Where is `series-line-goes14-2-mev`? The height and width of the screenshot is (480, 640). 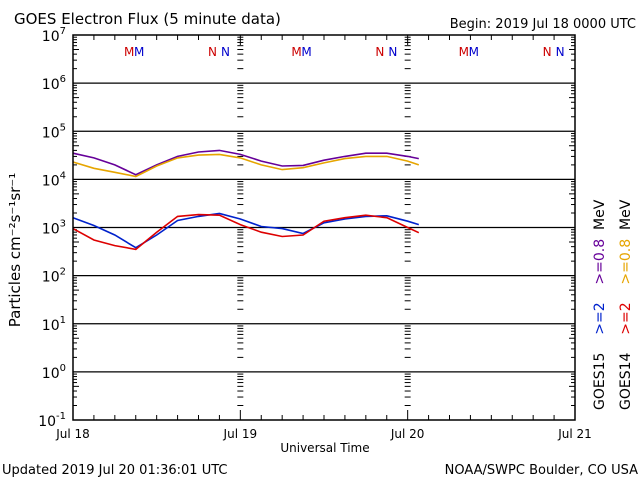
series-line-goes14-2-mev is located at coordinates (246, 232).